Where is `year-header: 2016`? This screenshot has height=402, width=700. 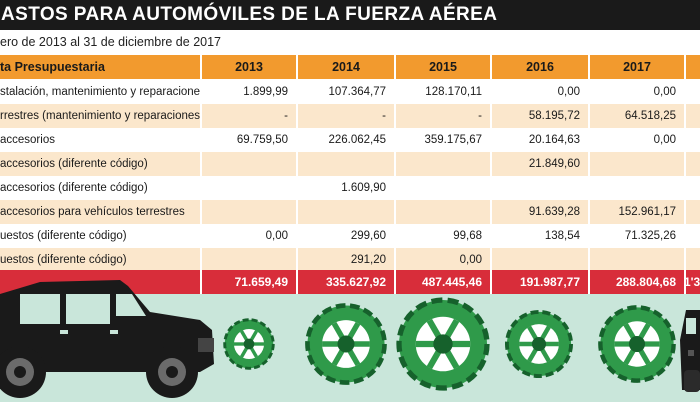
year-header: 2016 is located at coordinates (540, 67).